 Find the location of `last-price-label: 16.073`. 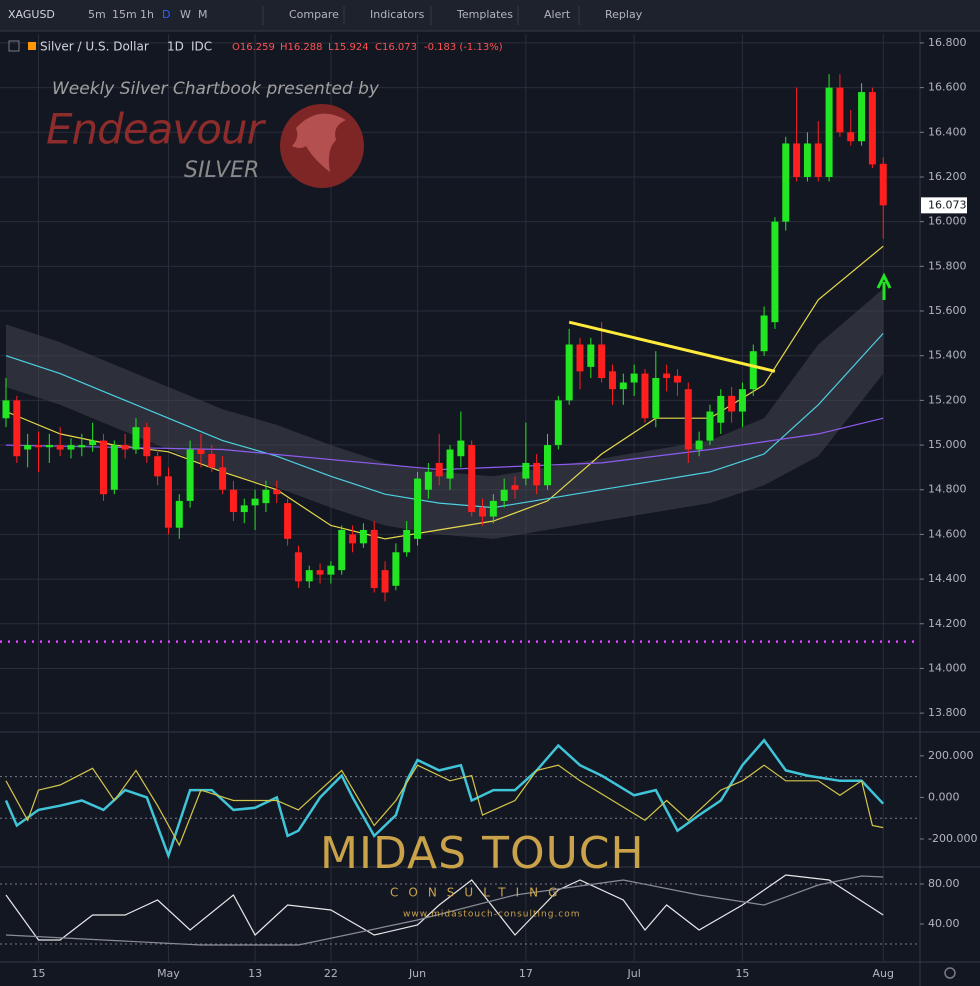

last-price-label: 16.073 is located at coordinates (947, 204).